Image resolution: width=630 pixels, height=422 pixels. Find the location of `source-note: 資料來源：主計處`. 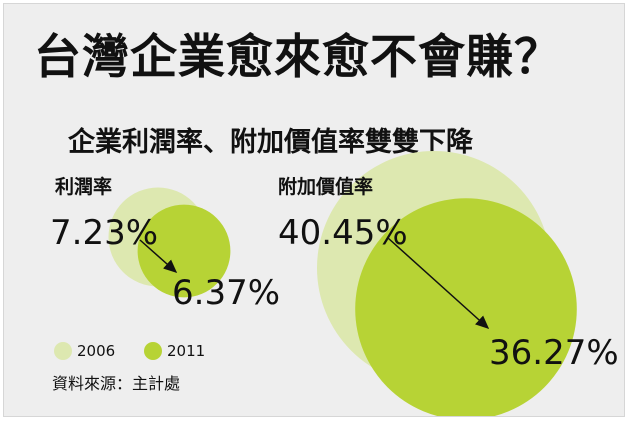

source-note: 資料來源：主計處 is located at coordinates (116, 383).